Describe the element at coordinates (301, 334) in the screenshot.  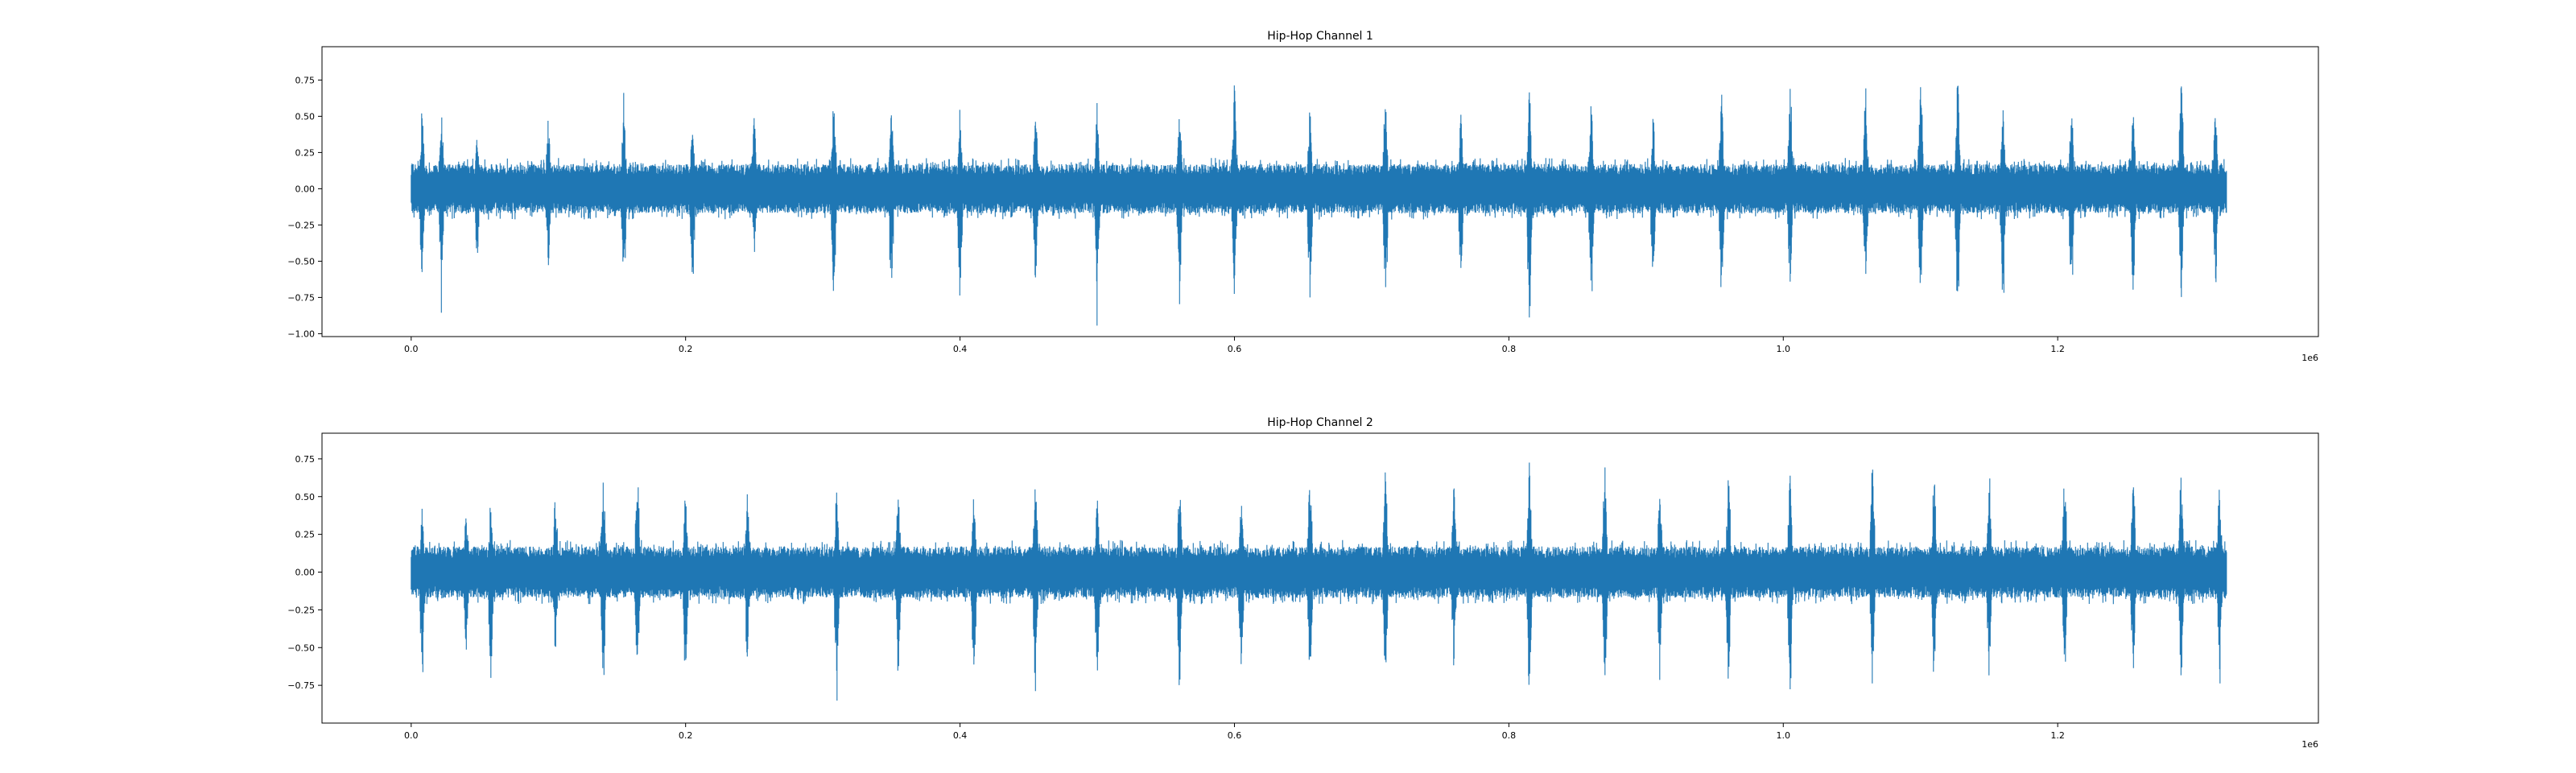
I see `y-tick-label: −1.00` at that location.